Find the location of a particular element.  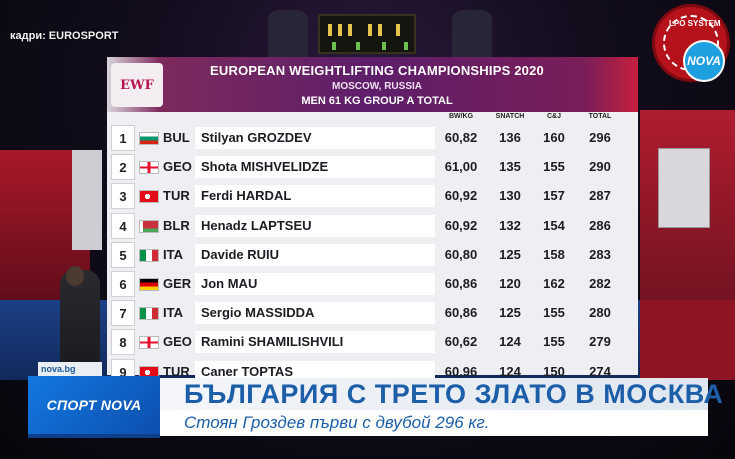

rank-cell: 3 is located at coordinates (123, 196).